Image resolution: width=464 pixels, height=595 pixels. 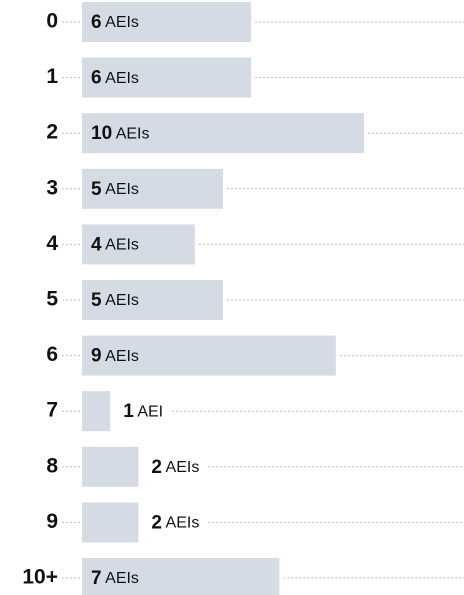 I want to click on category-label: 7, so click(x=52, y=410).